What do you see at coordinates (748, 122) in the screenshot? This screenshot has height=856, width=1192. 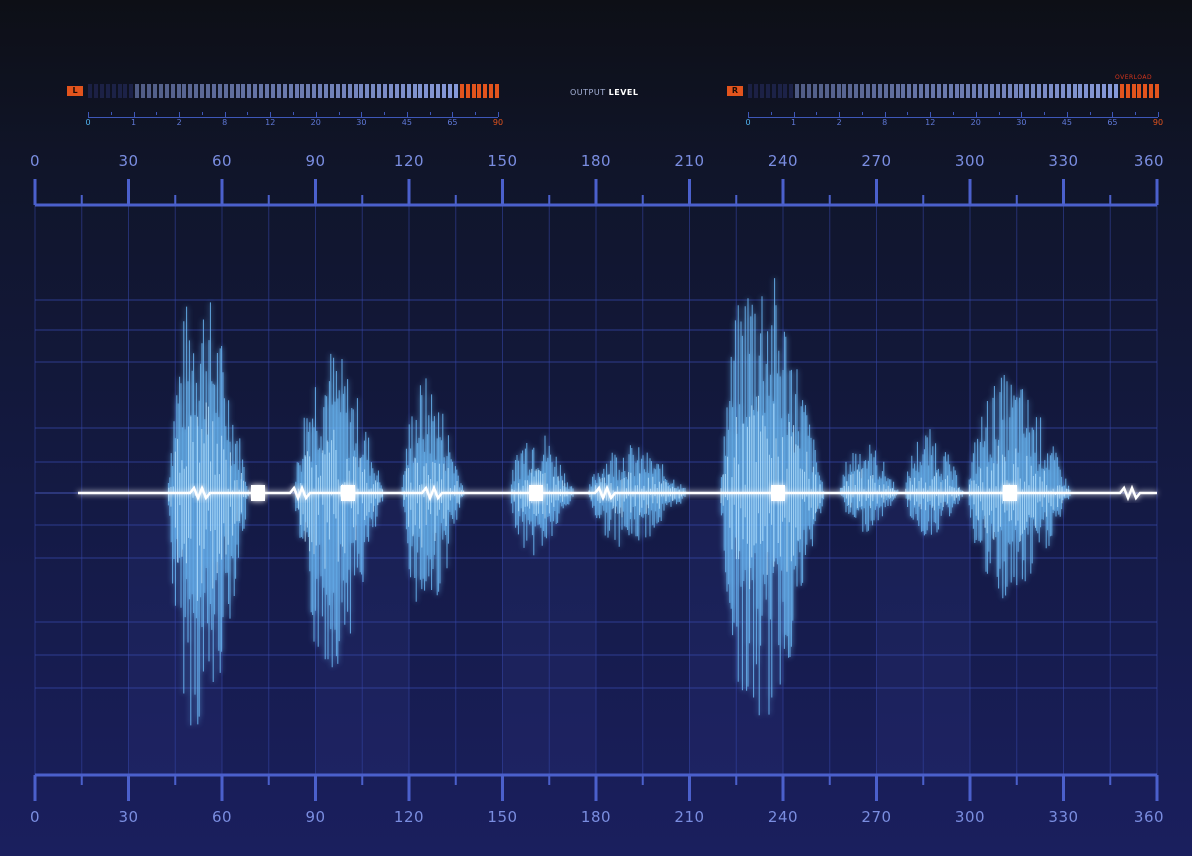 I see `meter-scale-label: 0` at bounding box center [748, 122].